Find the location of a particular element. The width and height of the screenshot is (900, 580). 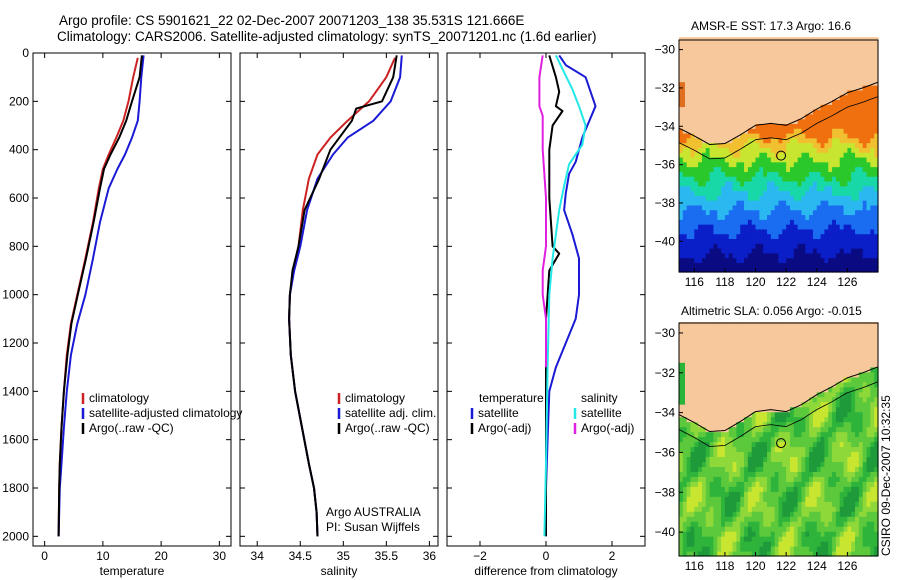

depth-tick-label: 1600 is located at coordinates (15, 440).